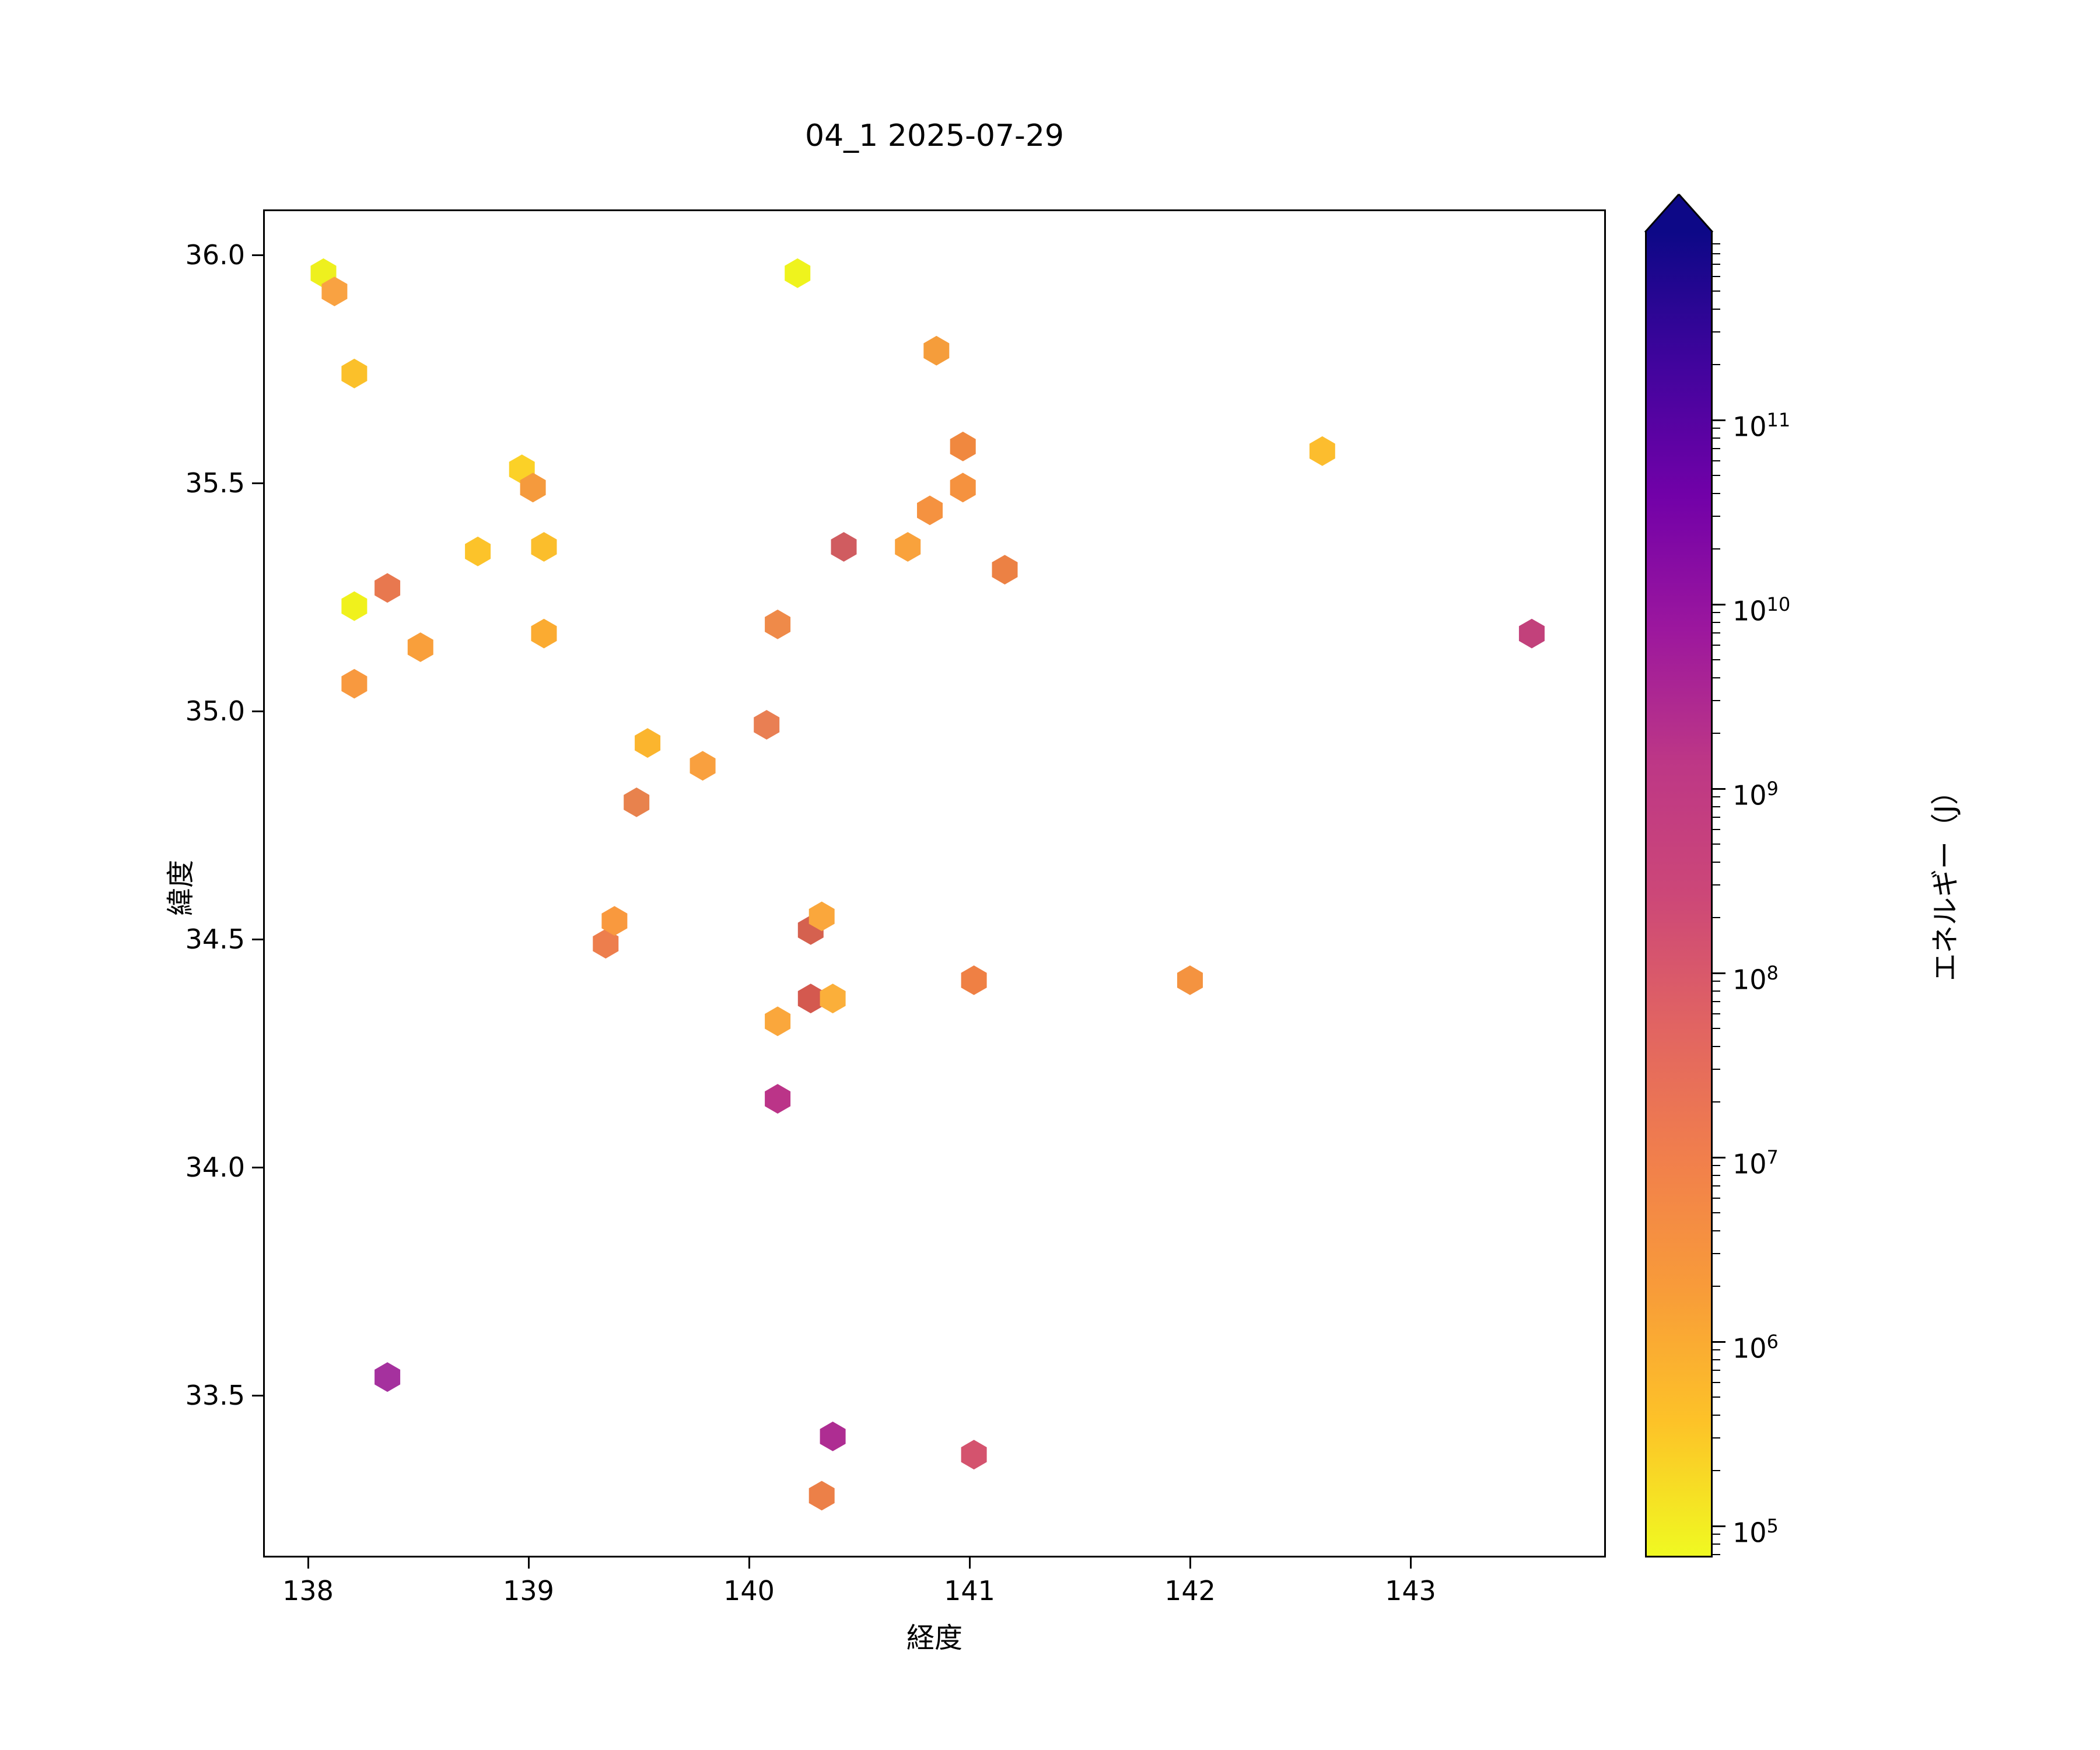 The width and height of the screenshot is (2100, 1750). I want to click on figure-title: 04_1 2025-07-29, so click(935, 135).